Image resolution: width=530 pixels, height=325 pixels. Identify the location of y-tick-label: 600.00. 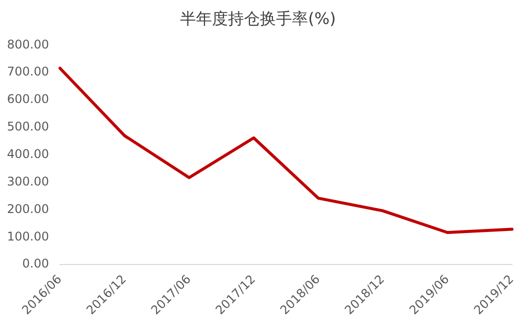
(27, 99).